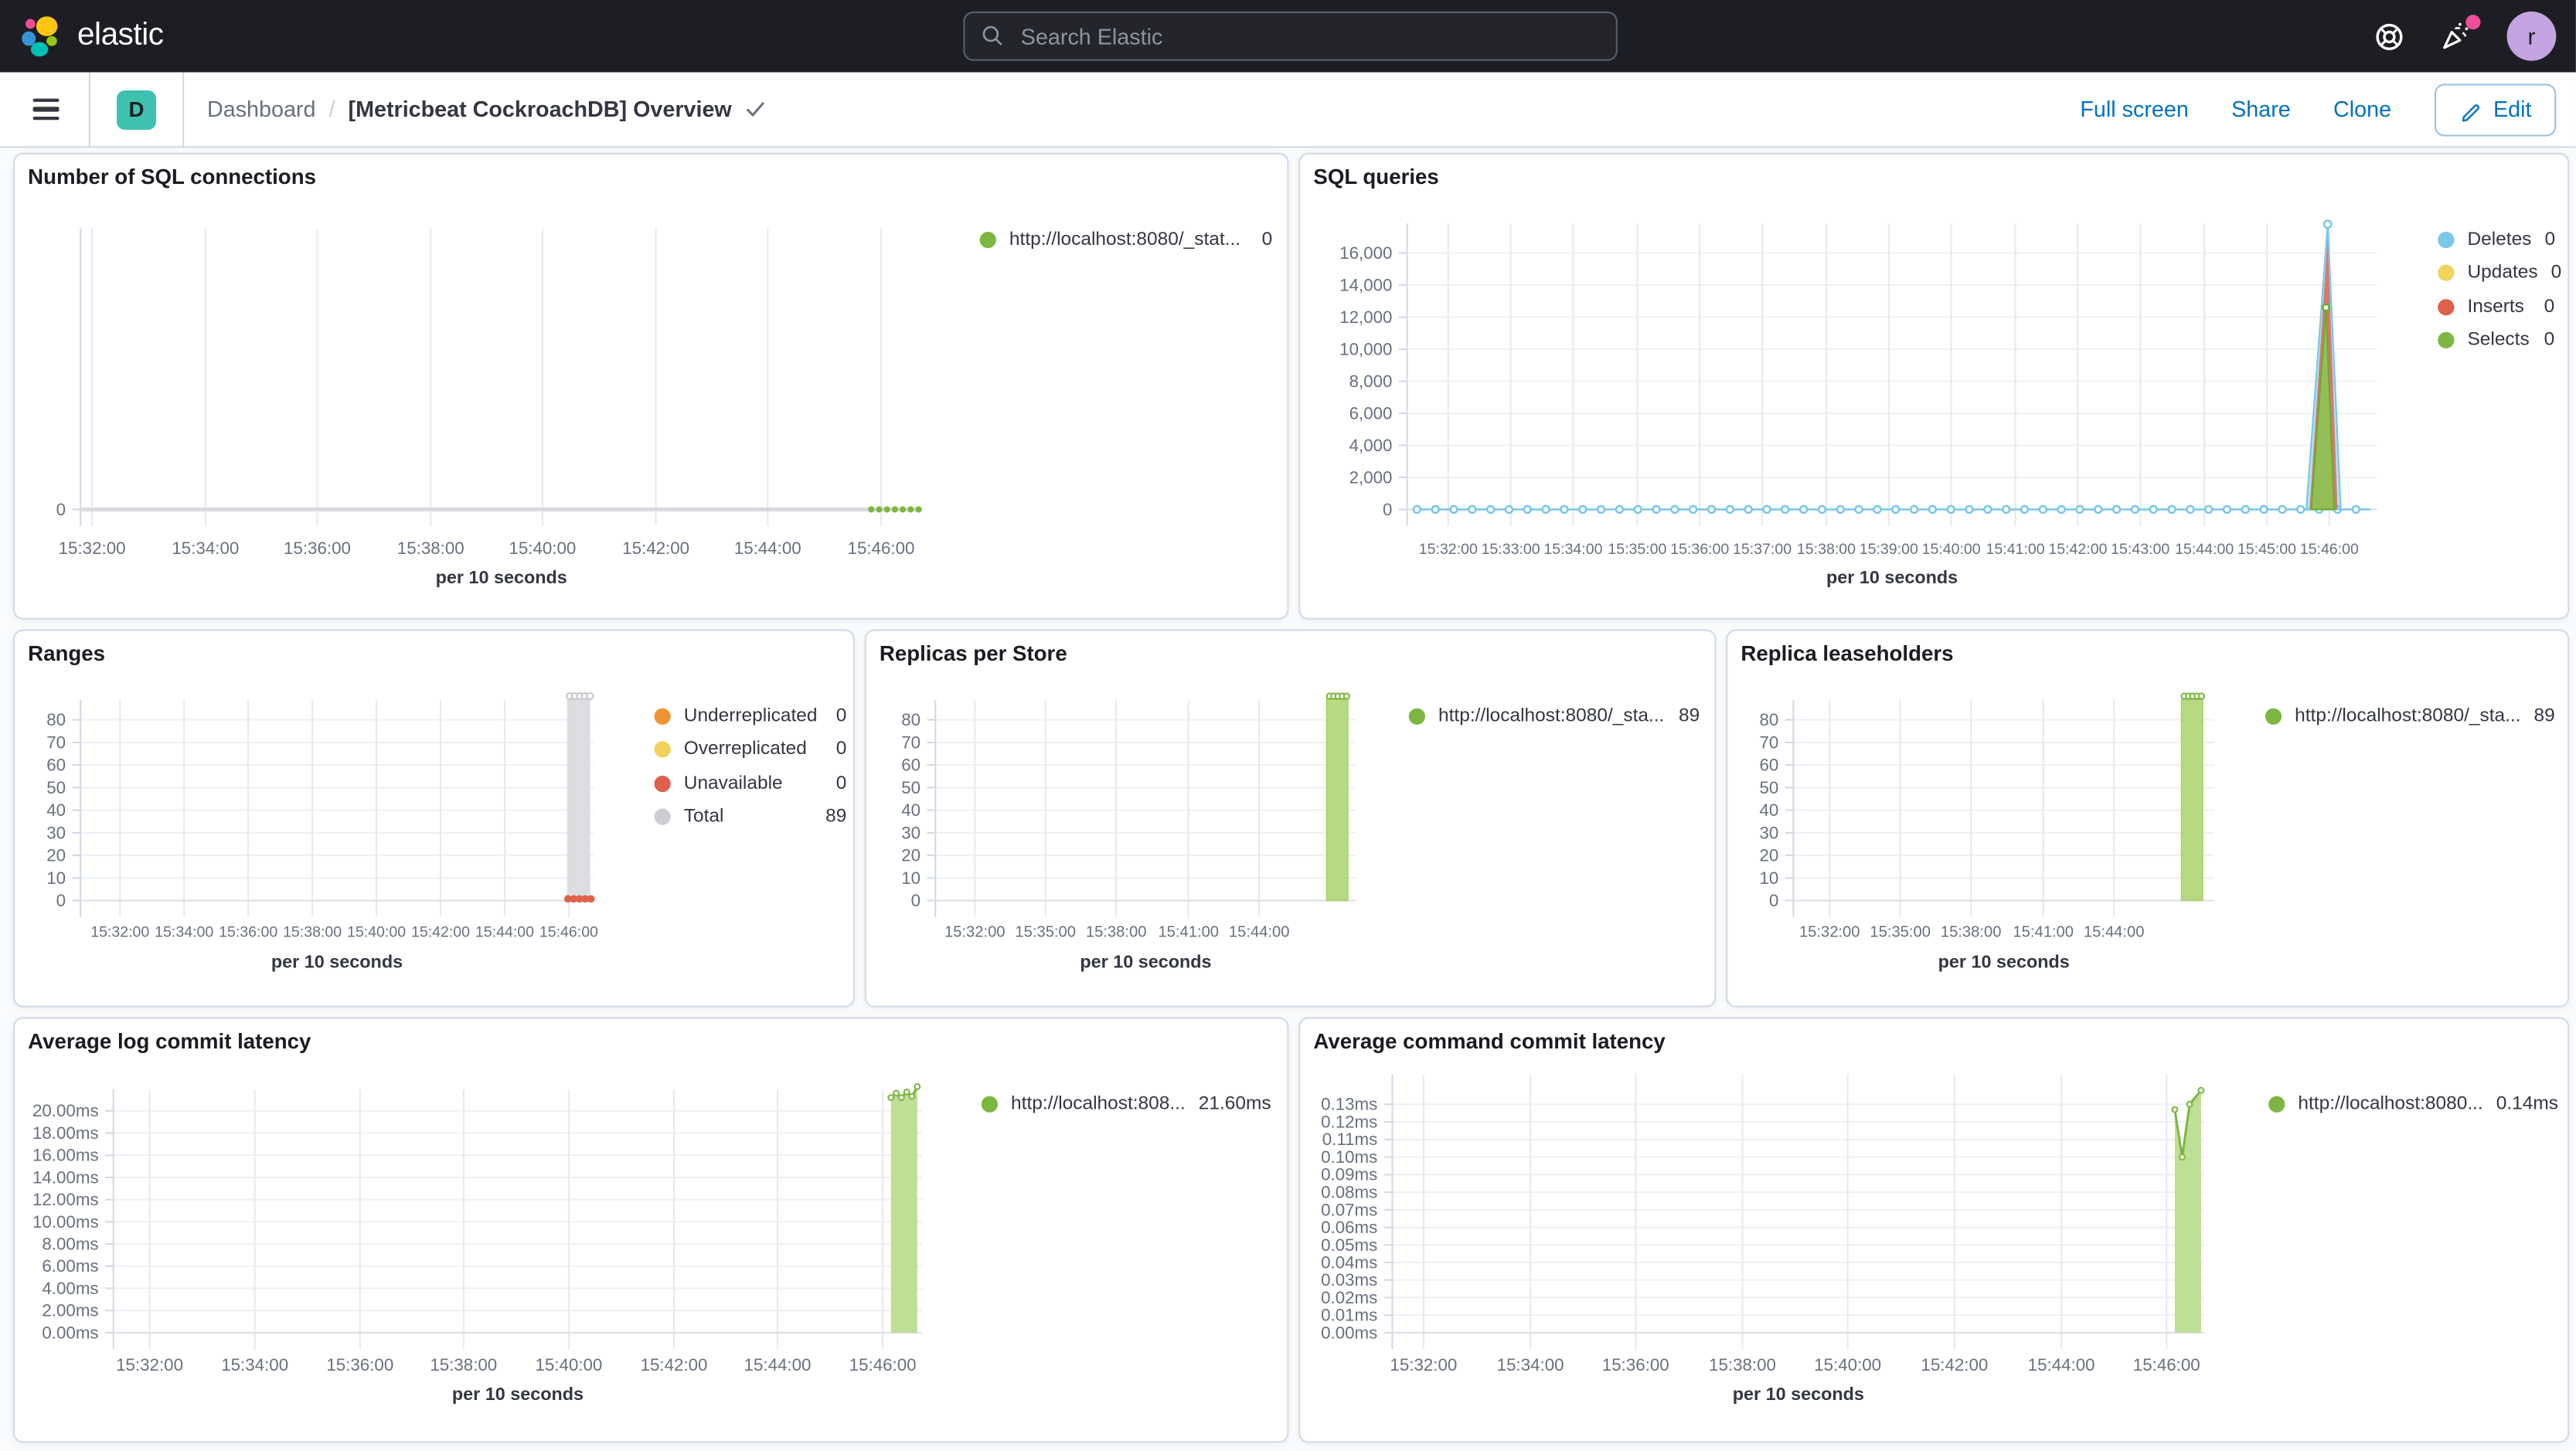  Describe the element at coordinates (1768, 787) in the screenshot. I see `svg-text: 50` at that location.